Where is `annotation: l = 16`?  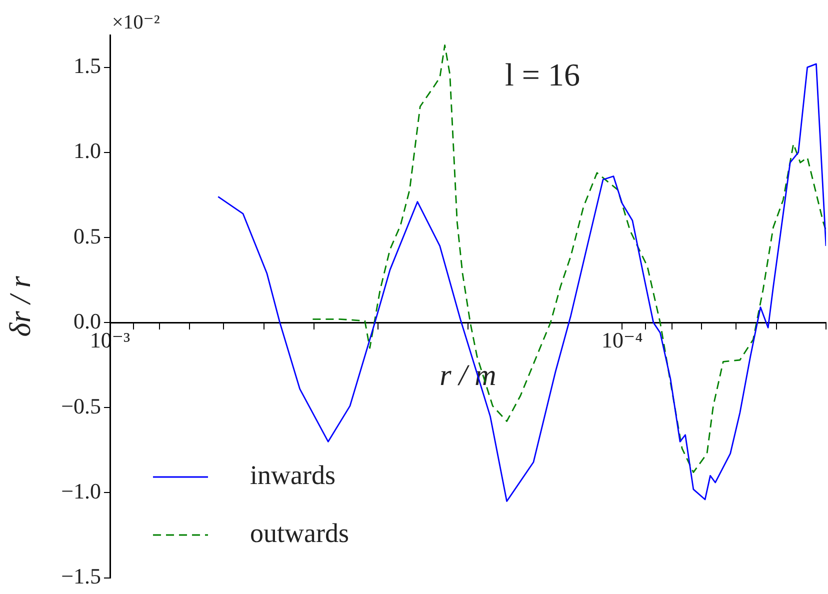
annotation: l = 16 is located at coordinates (542, 74).